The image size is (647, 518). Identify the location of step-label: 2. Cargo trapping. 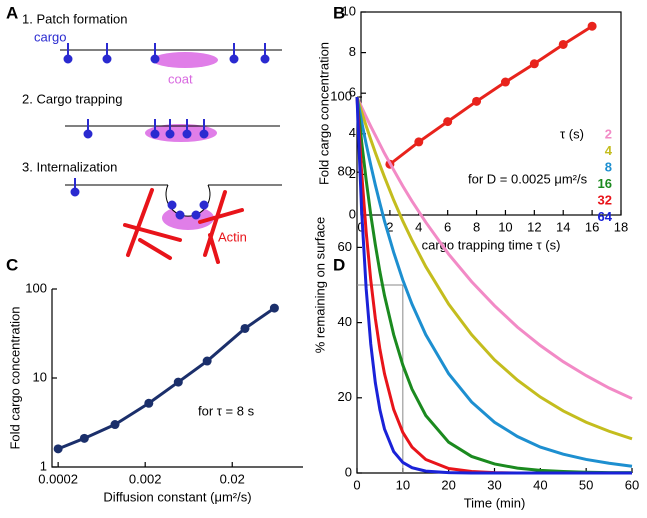
(72, 98).